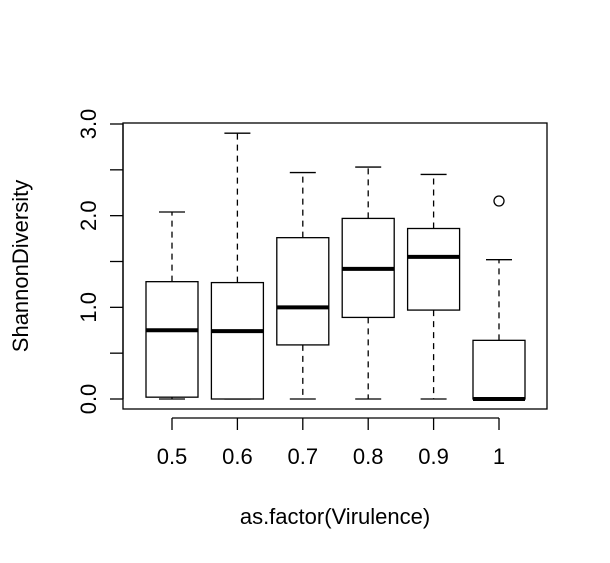 Image resolution: width=610 pixels, height=563 pixels. What do you see at coordinates (335, 516) in the screenshot?
I see `x-axis-label: as.factor(Virulence)` at bounding box center [335, 516].